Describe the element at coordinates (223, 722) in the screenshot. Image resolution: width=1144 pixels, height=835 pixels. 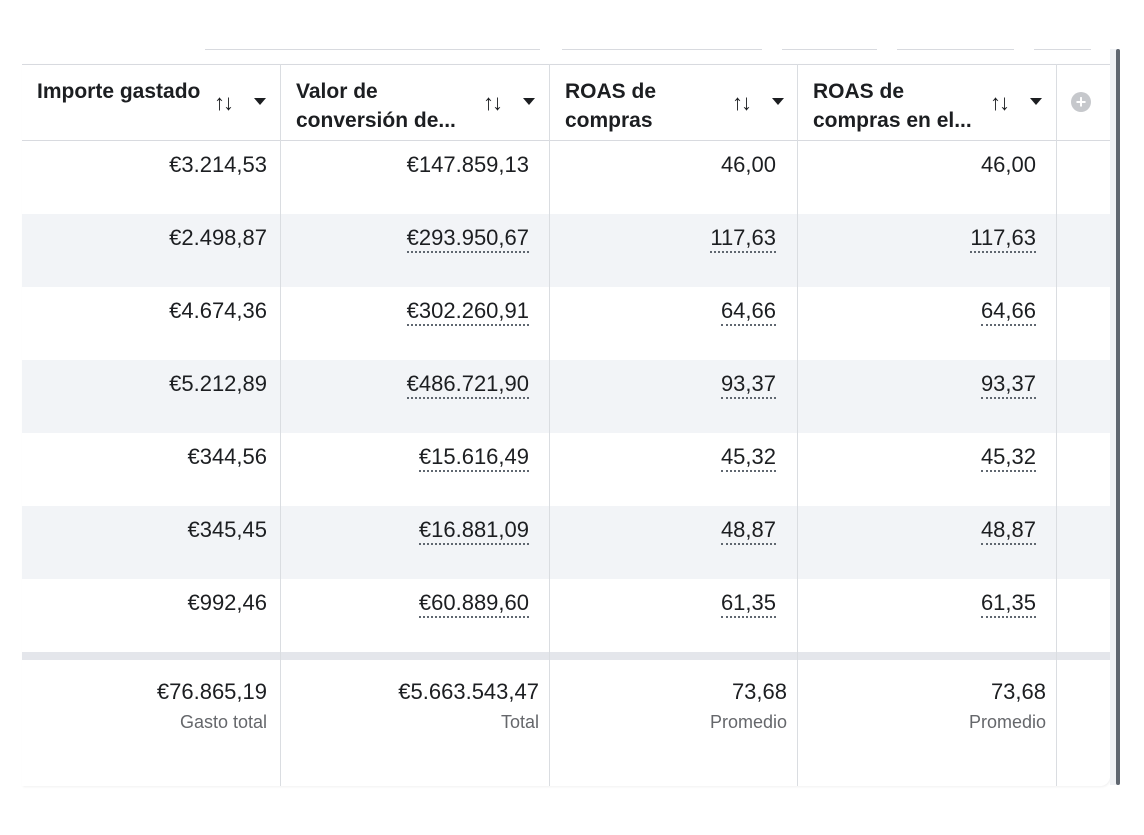
I see `total-label: Gasto total` at that location.